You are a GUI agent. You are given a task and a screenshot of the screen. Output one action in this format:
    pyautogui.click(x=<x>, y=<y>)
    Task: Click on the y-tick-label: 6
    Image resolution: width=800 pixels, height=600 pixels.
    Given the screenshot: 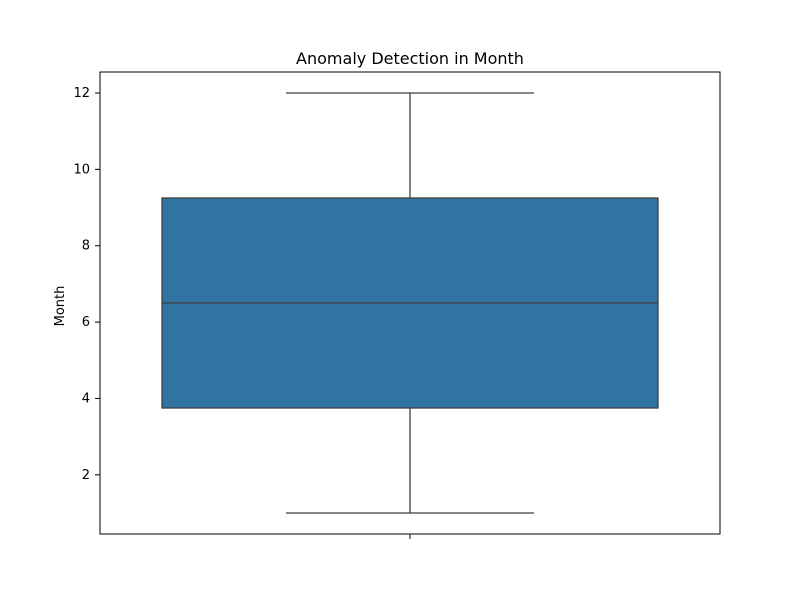 What is the action you would take?
    pyautogui.click(x=86, y=322)
    